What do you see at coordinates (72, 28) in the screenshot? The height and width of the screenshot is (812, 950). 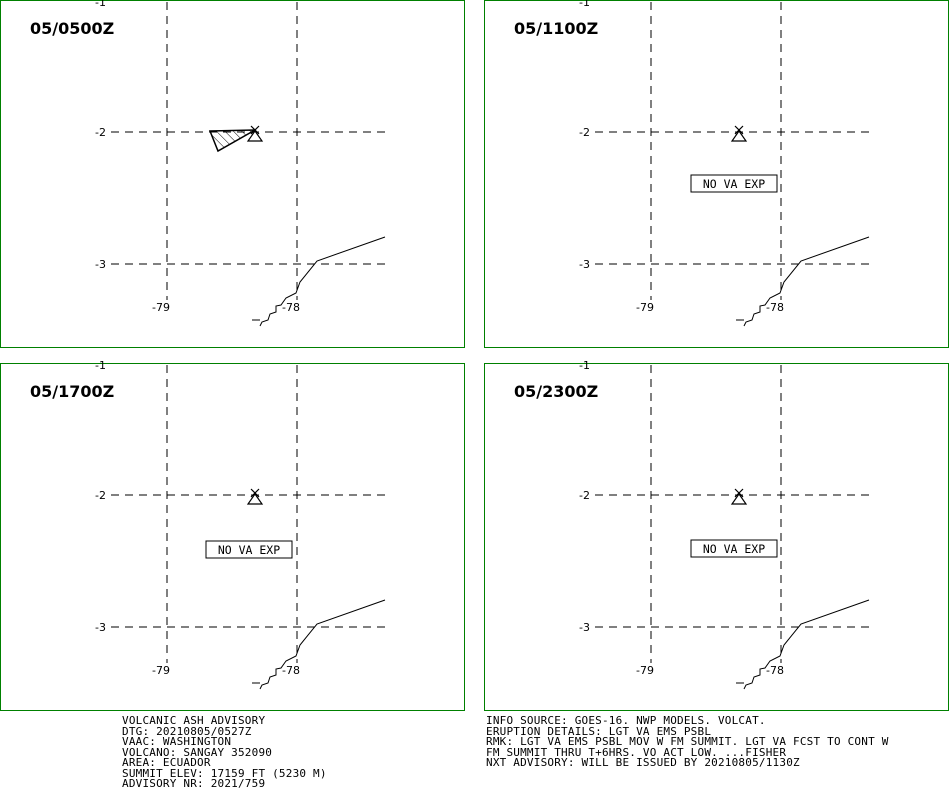 I see `time-label: 05/0500Z` at bounding box center [72, 28].